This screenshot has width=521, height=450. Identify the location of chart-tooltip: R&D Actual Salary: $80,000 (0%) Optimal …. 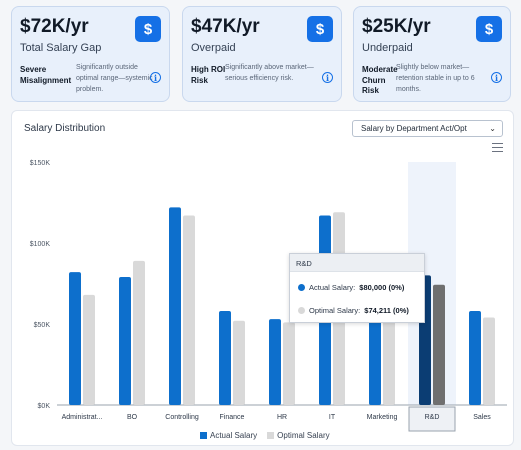
(357, 288).